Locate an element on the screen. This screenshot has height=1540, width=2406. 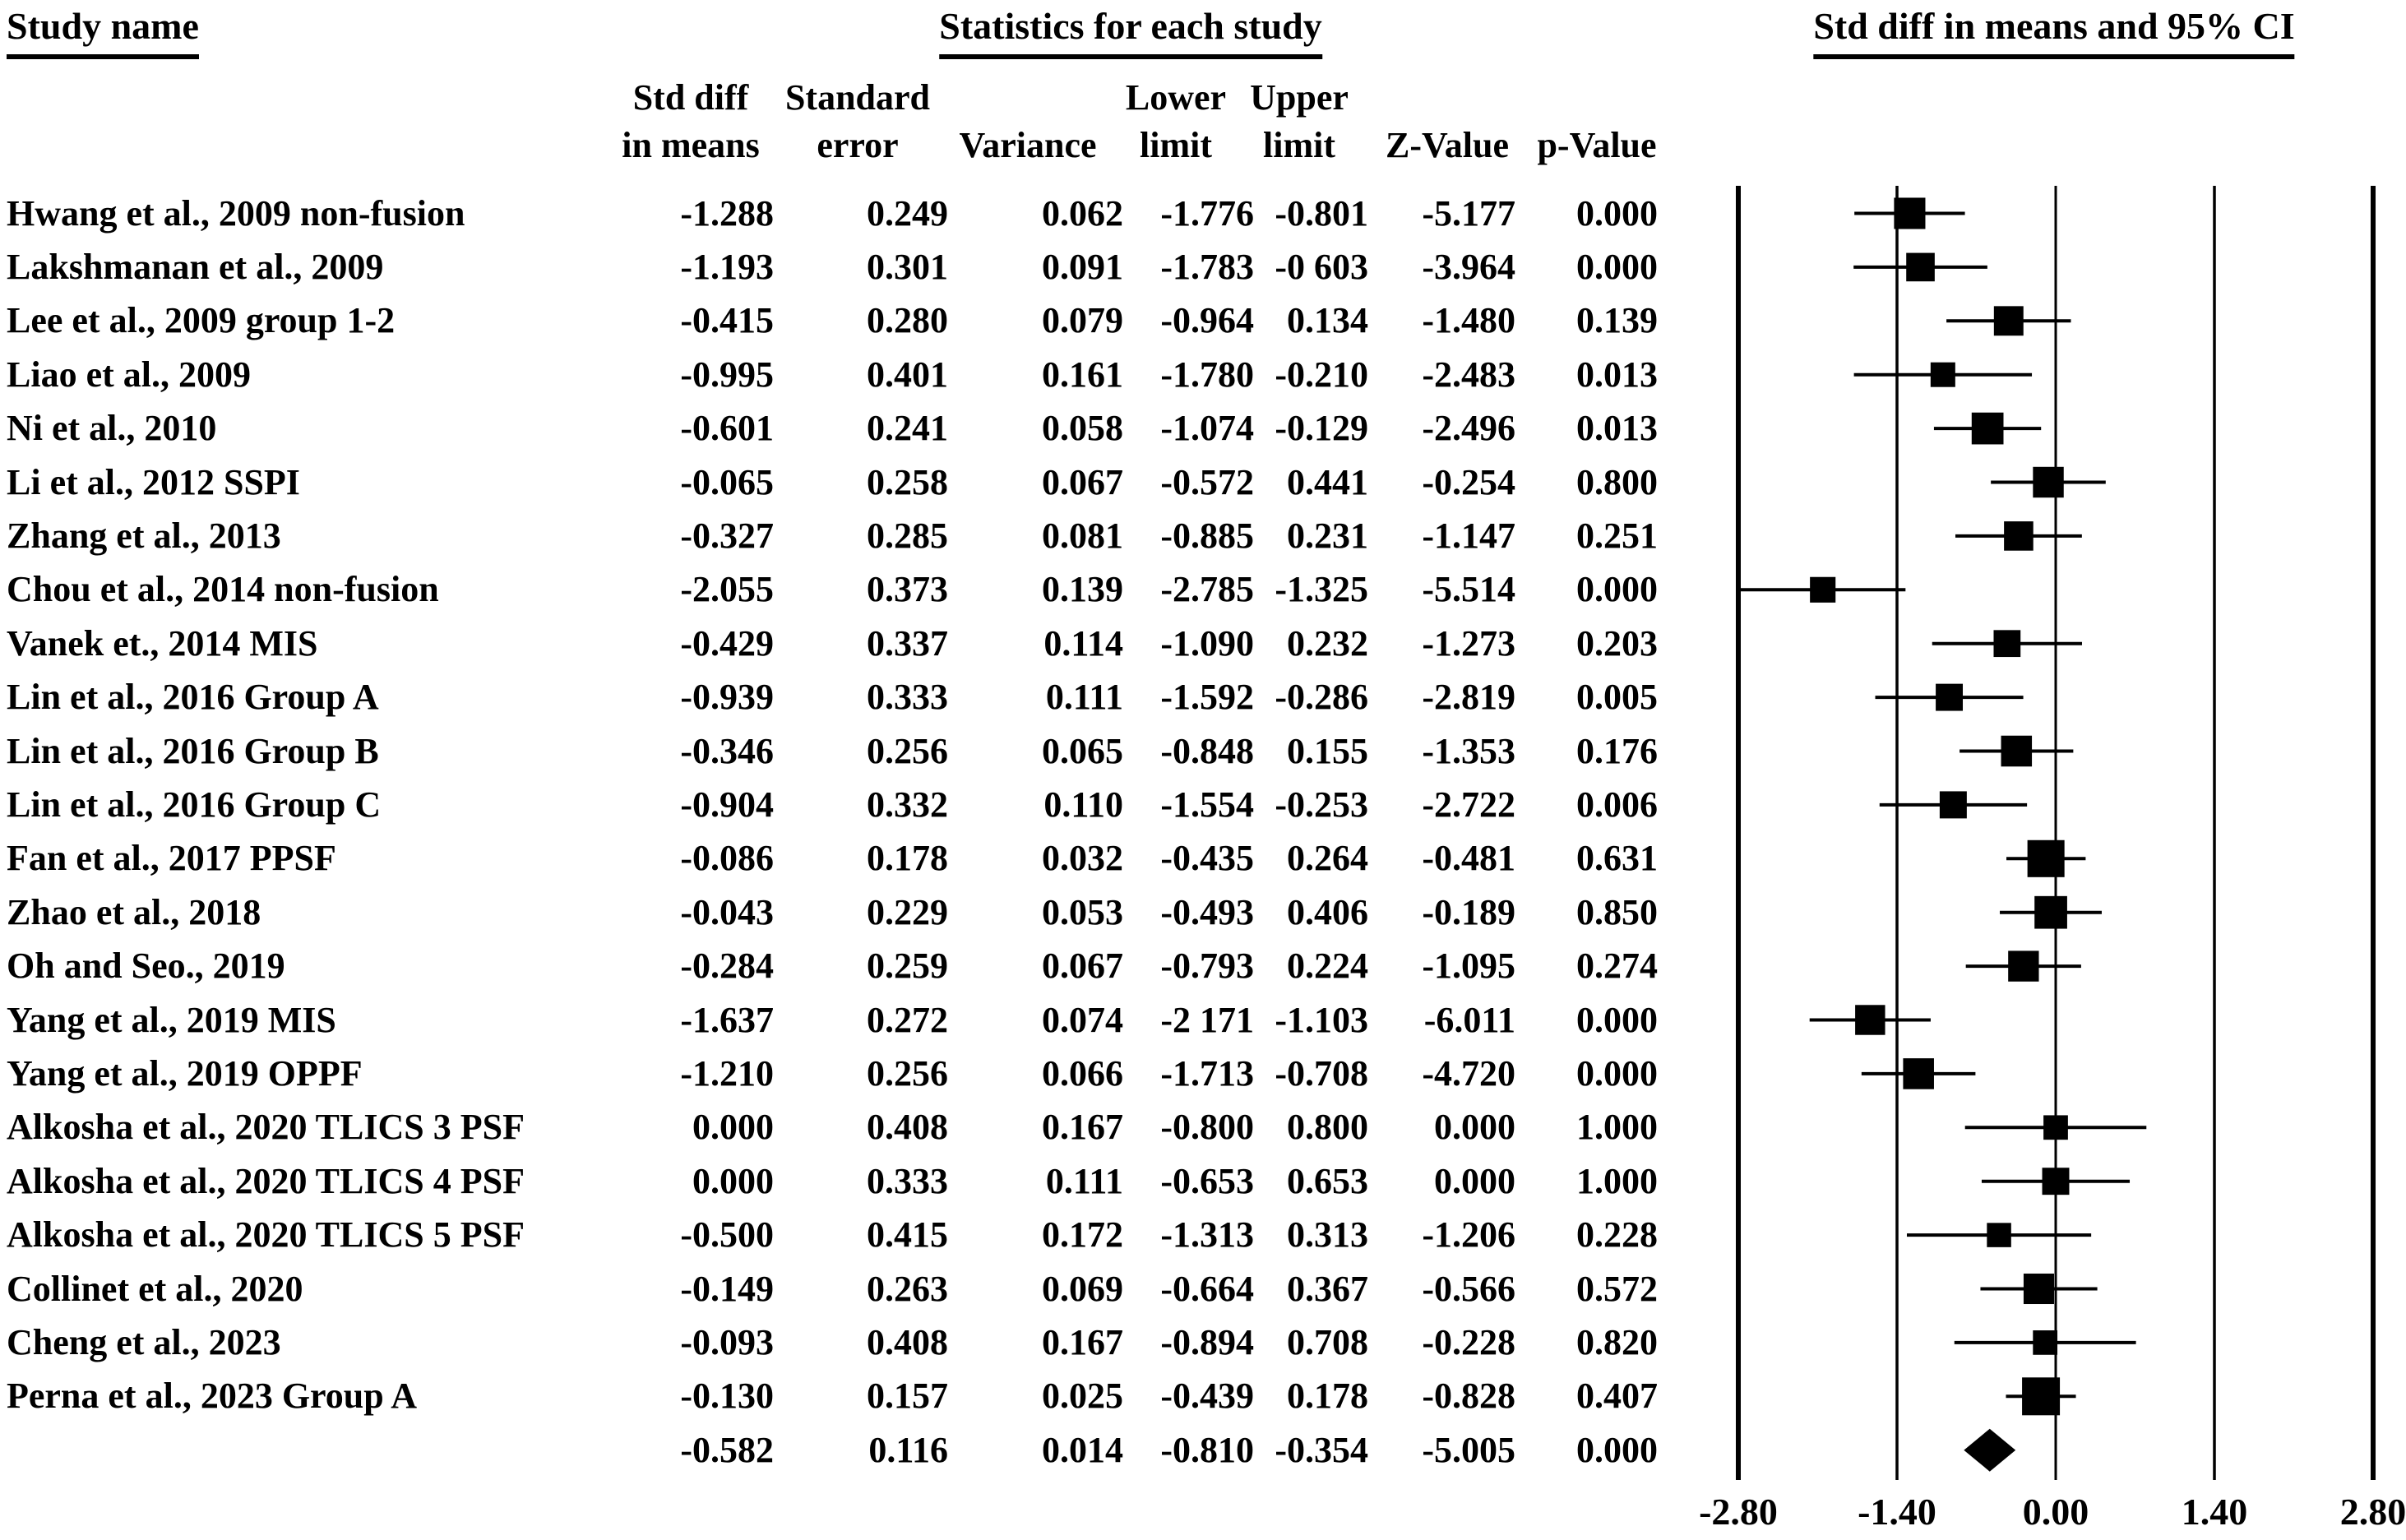
std-diff-cell: -0.086 is located at coordinates (727, 859).